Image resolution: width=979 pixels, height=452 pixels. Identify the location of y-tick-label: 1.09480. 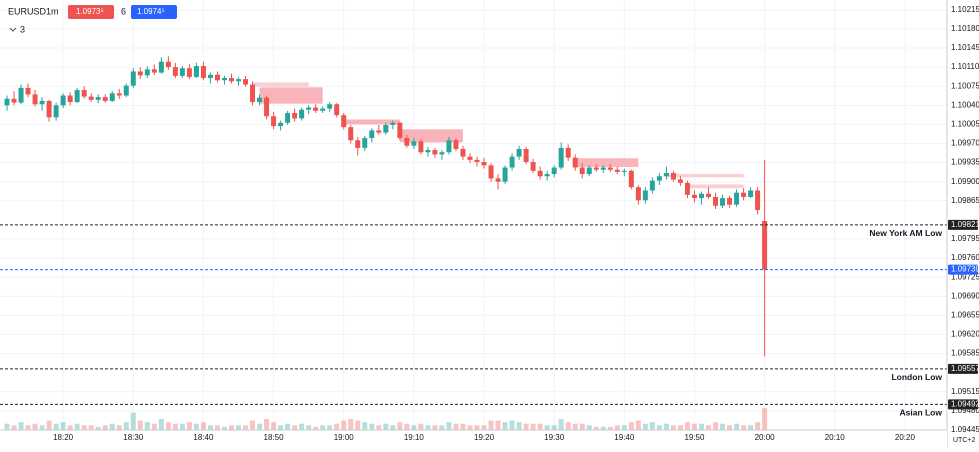
(965, 410).